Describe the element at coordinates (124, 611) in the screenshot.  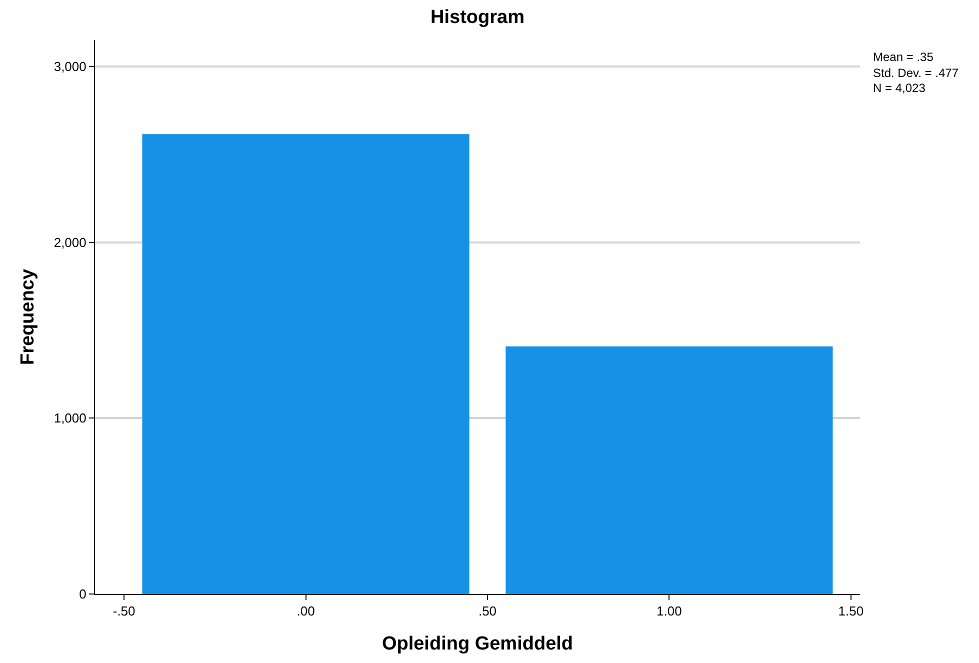
I see `x-tick-label: -.50` at that location.